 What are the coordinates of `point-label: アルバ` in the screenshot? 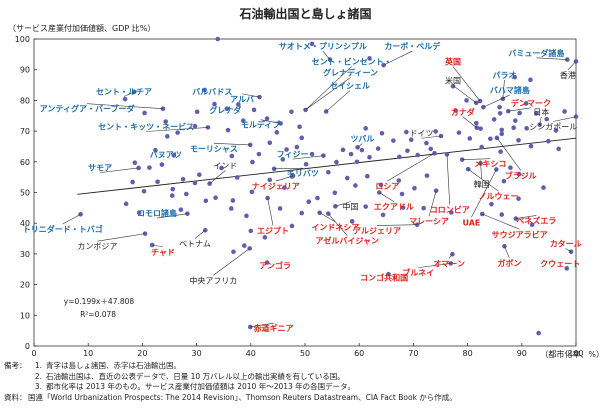 It's located at (242, 99).